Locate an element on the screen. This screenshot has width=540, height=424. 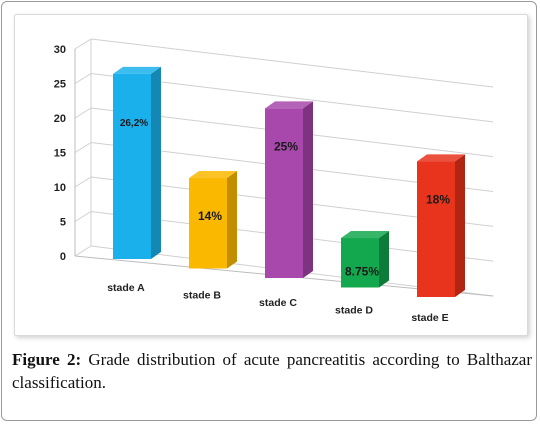
y-tick-label: 15 is located at coordinates (60, 154).